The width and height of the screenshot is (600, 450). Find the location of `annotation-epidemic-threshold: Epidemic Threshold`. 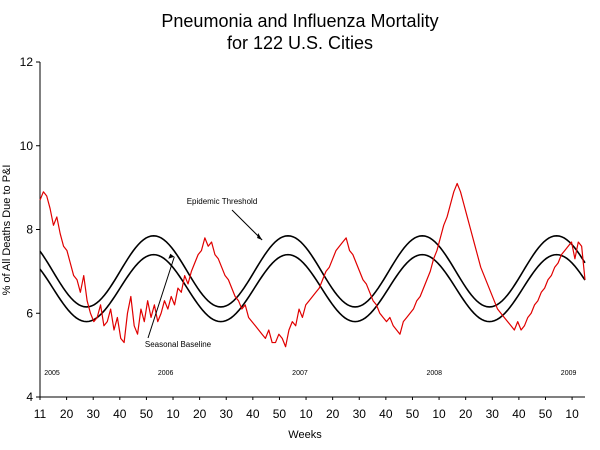

annotation-epidemic-threshold: Epidemic Threshold is located at coordinates (222, 201).